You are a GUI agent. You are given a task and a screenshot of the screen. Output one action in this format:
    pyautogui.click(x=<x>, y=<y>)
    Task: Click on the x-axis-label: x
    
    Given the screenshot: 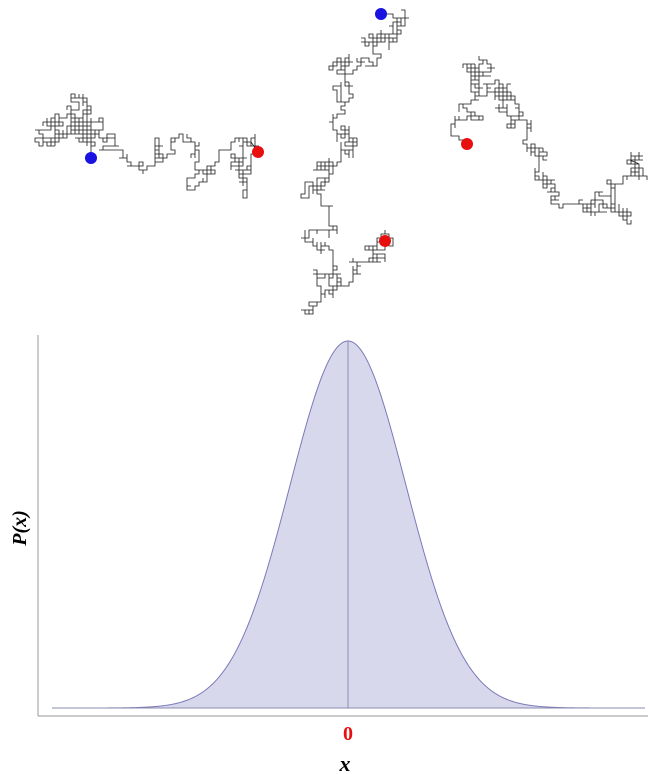 What is the action you would take?
    pyautogui.click(x=345, y=762)
    